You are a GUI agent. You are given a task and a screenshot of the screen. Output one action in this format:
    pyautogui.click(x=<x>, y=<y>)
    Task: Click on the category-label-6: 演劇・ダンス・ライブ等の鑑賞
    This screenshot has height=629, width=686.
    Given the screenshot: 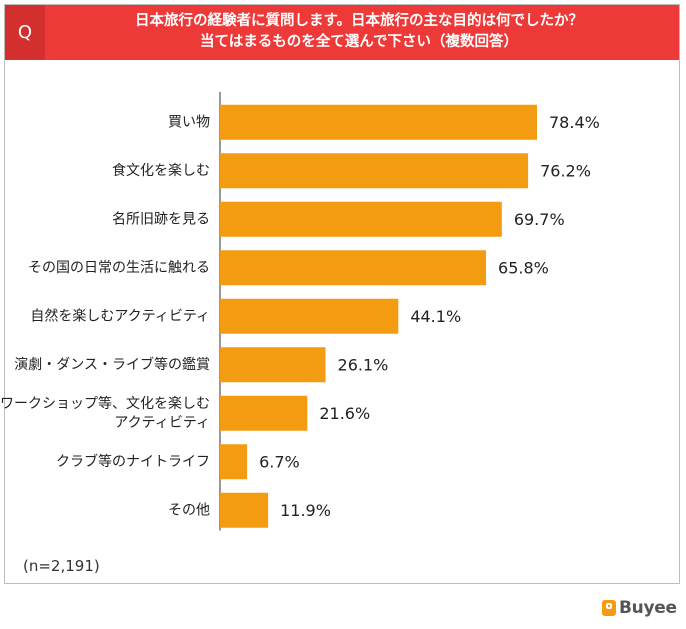 What is the action you would take?
    pyautogui.click(x=112, y=364)
    